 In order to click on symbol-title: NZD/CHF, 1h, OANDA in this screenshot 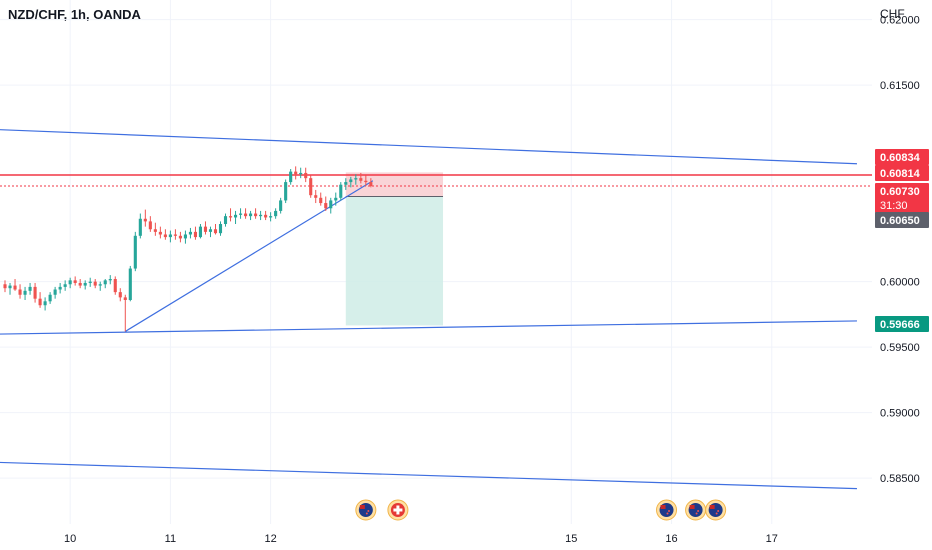, I will do `click(74, 14)`.